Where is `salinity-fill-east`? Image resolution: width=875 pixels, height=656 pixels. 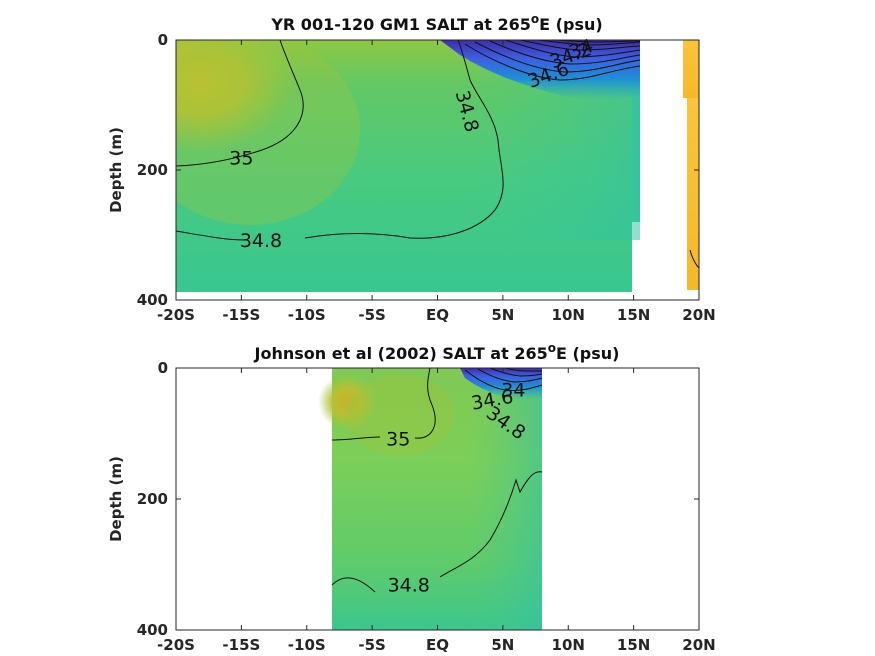 salinity-fill-east is located at coordinates (693, 194).